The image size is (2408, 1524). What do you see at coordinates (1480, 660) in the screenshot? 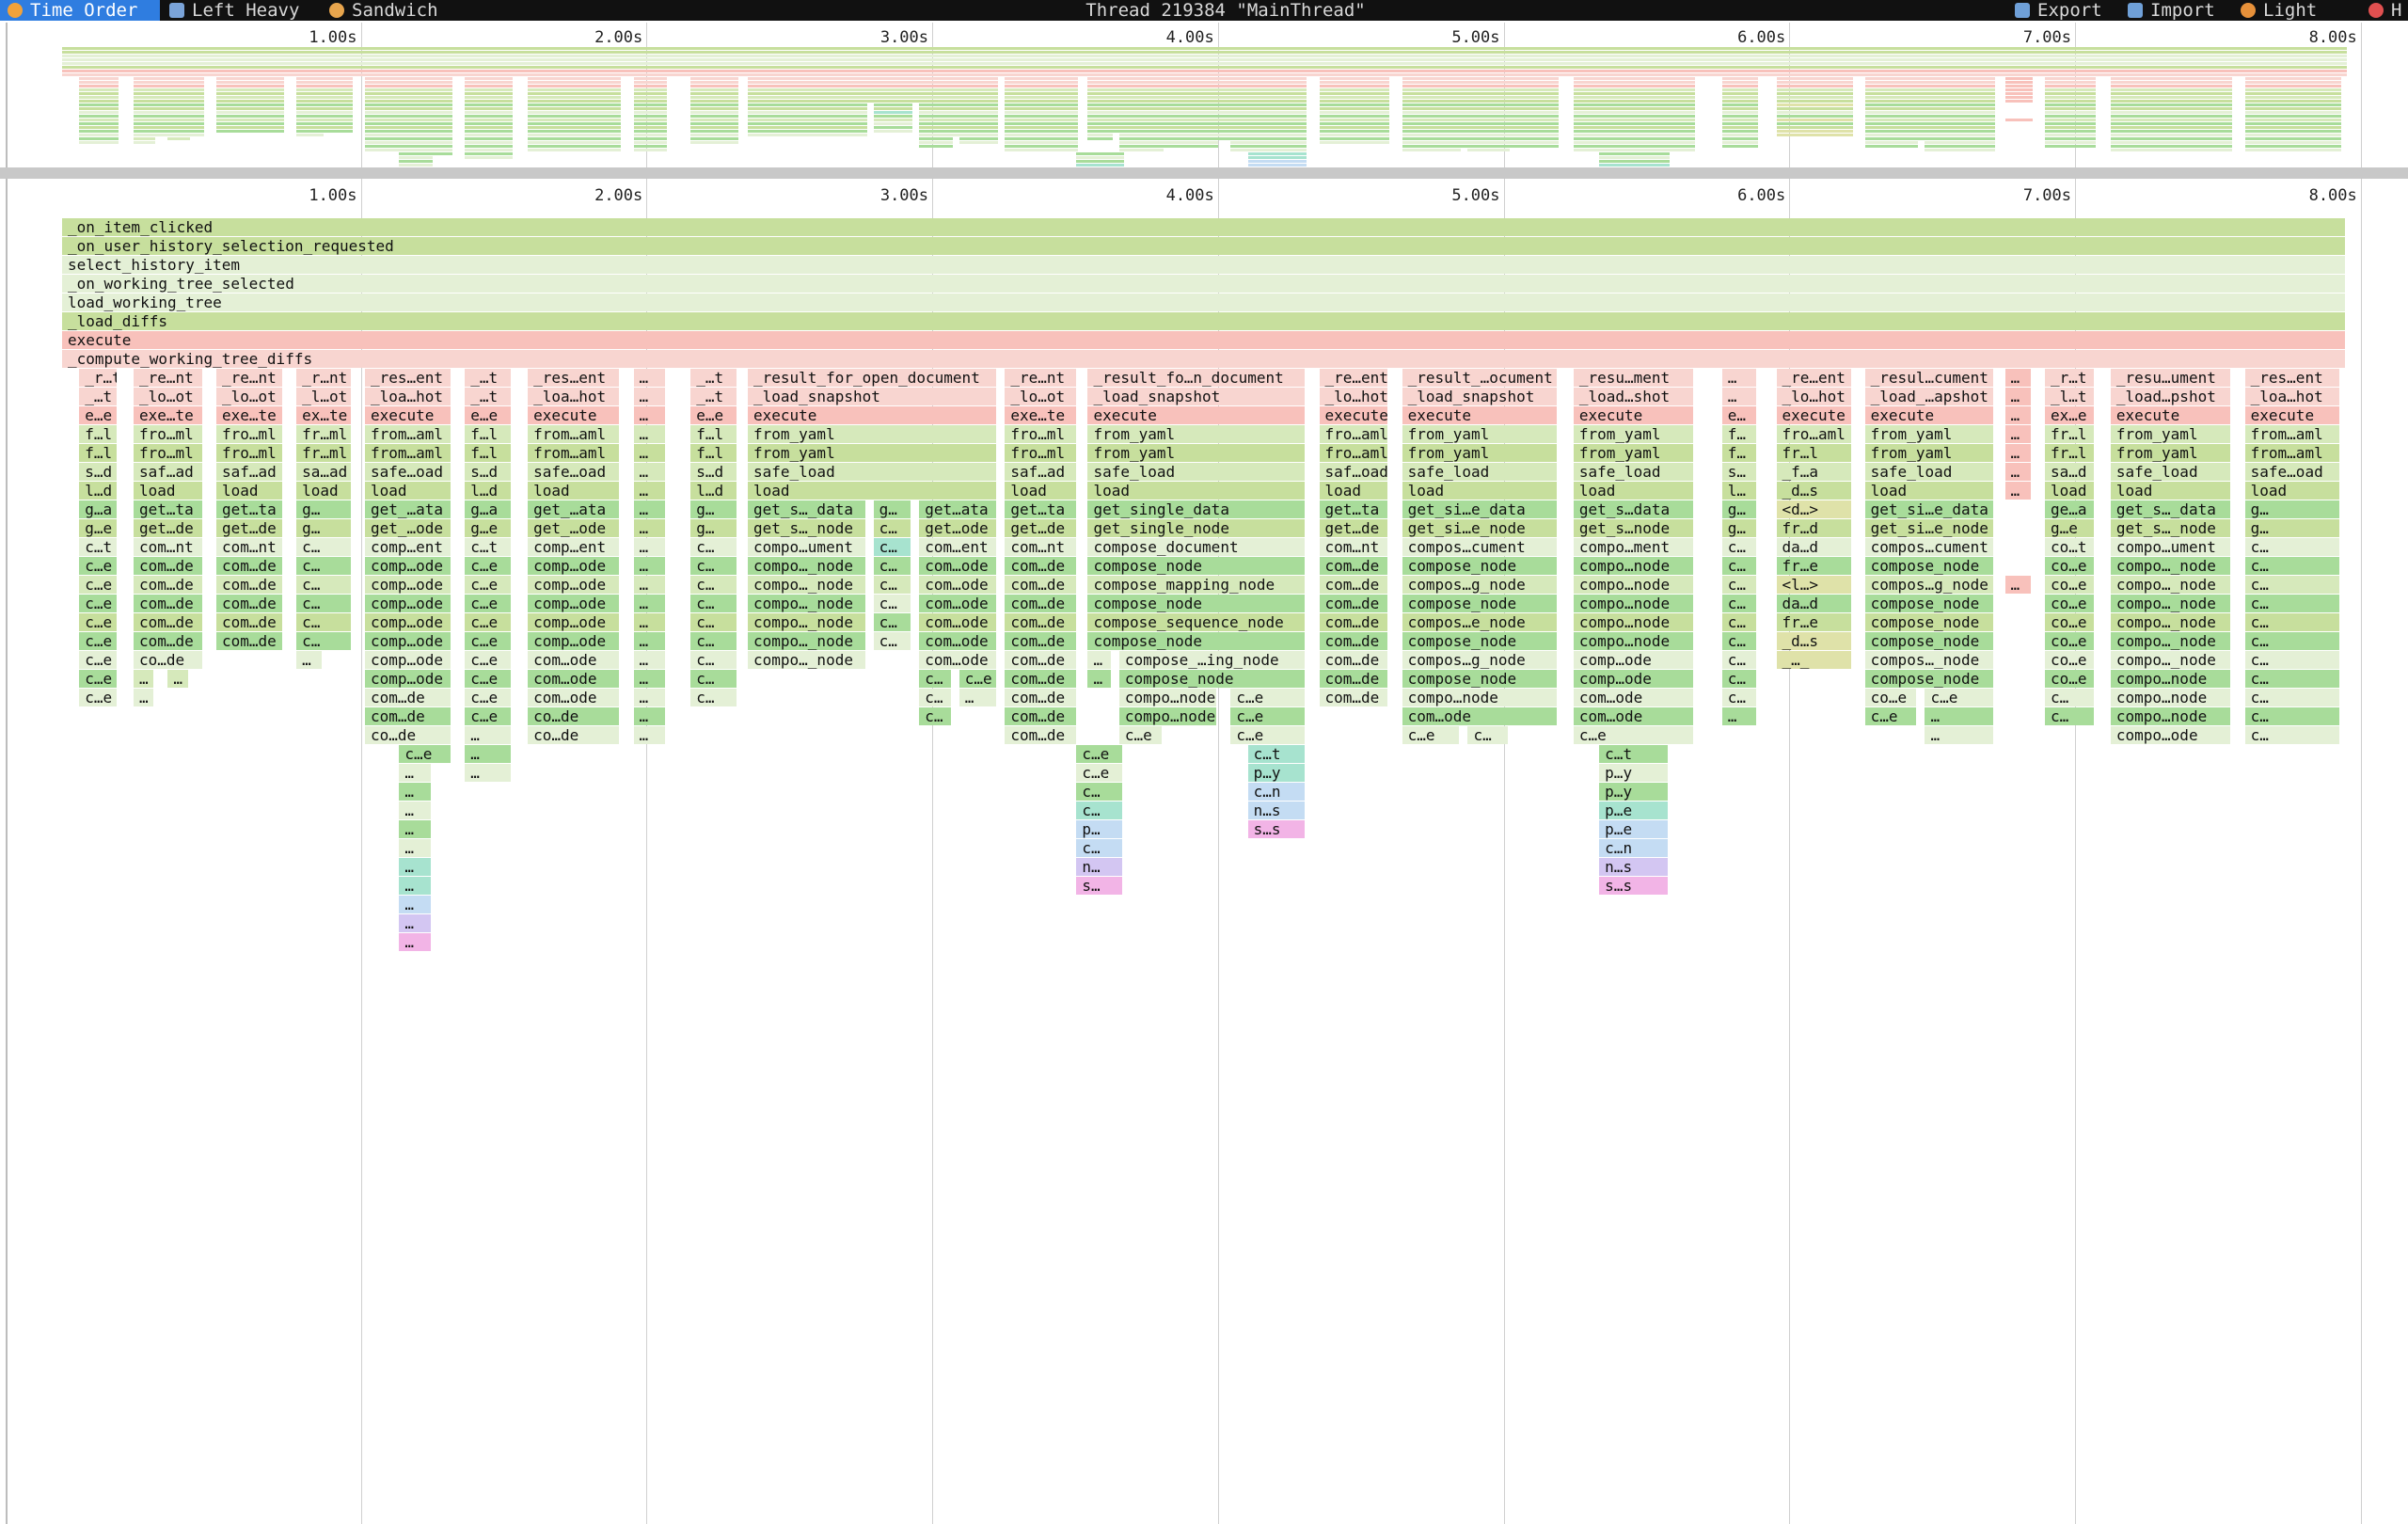
I see `flame-frame: compos…g_node` at bounding box center [1480, 660].